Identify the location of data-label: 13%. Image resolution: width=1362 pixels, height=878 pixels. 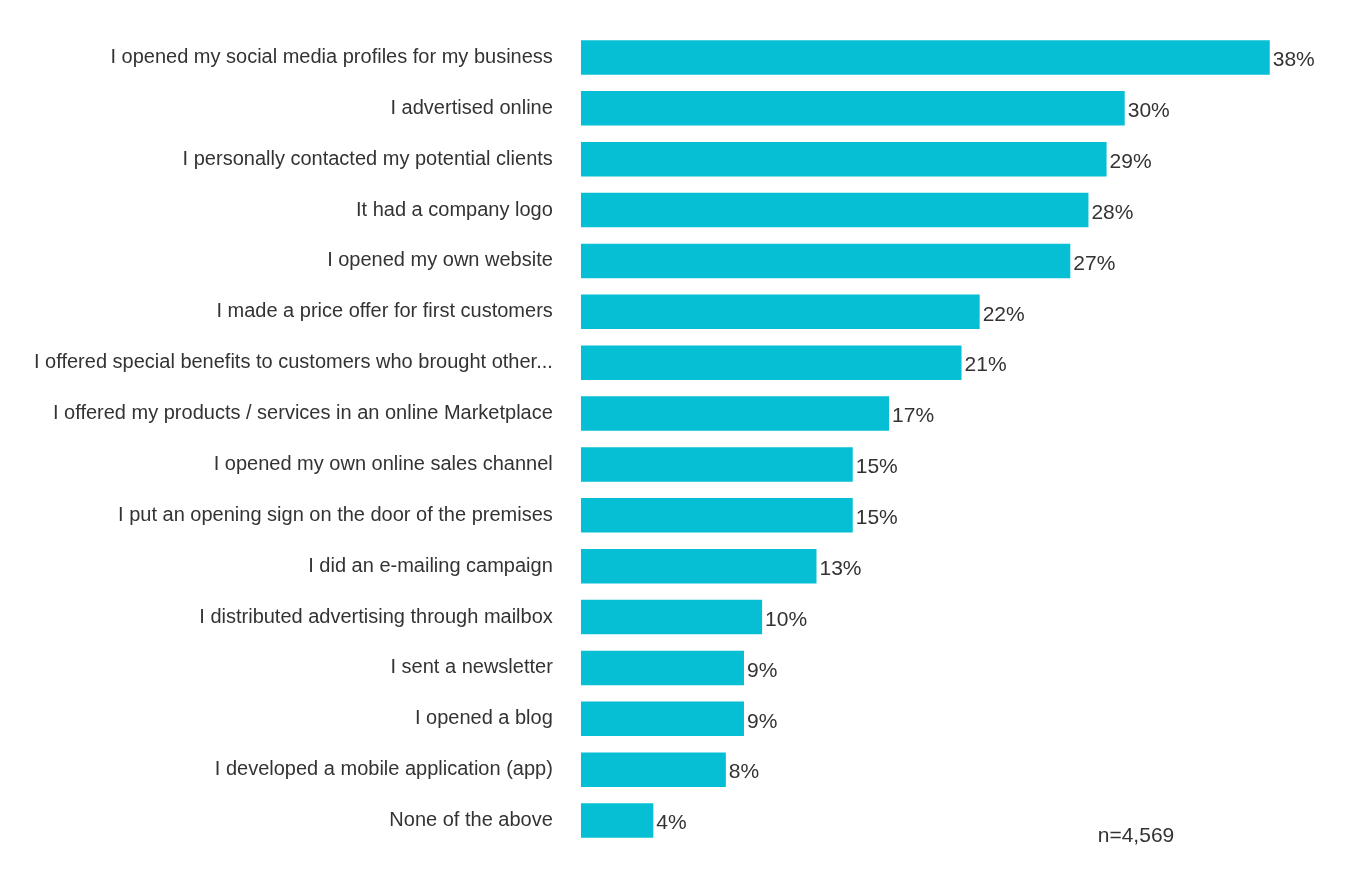
(840, 567).